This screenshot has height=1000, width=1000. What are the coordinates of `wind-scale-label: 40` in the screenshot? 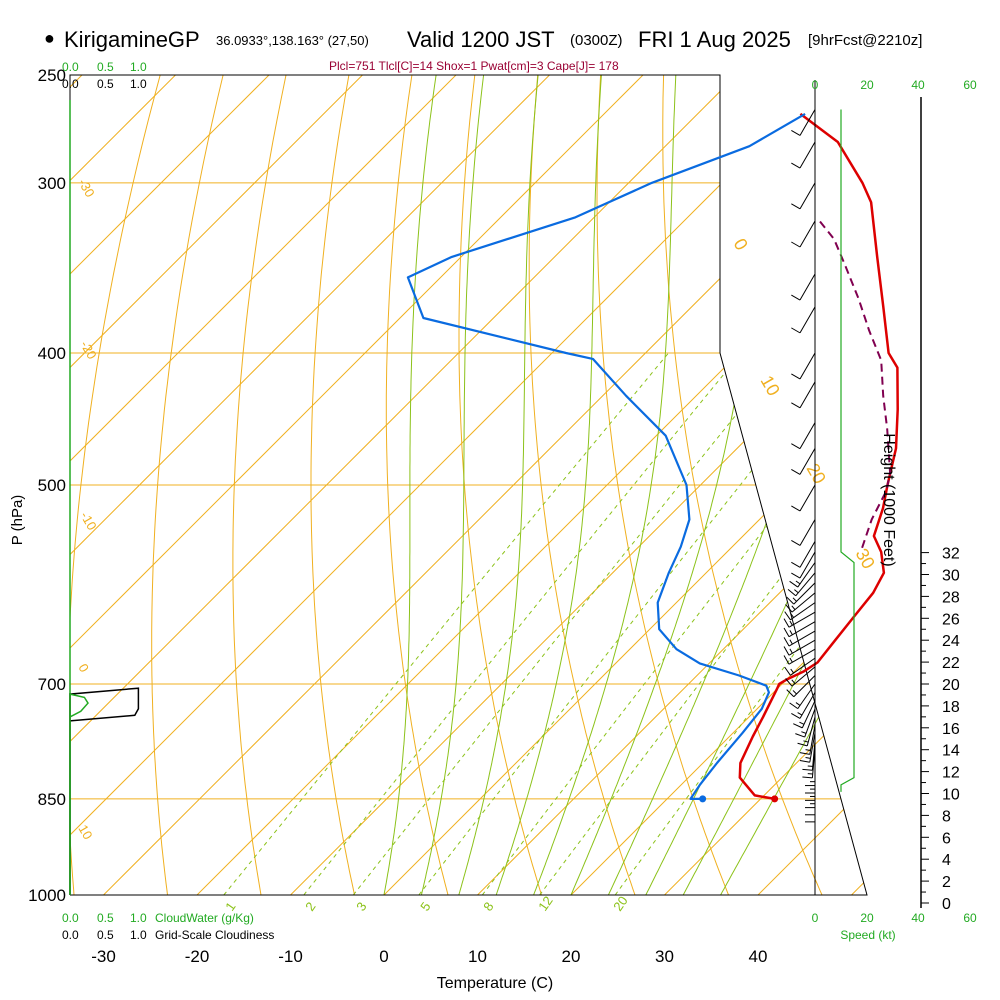 It's located at (918, 85).